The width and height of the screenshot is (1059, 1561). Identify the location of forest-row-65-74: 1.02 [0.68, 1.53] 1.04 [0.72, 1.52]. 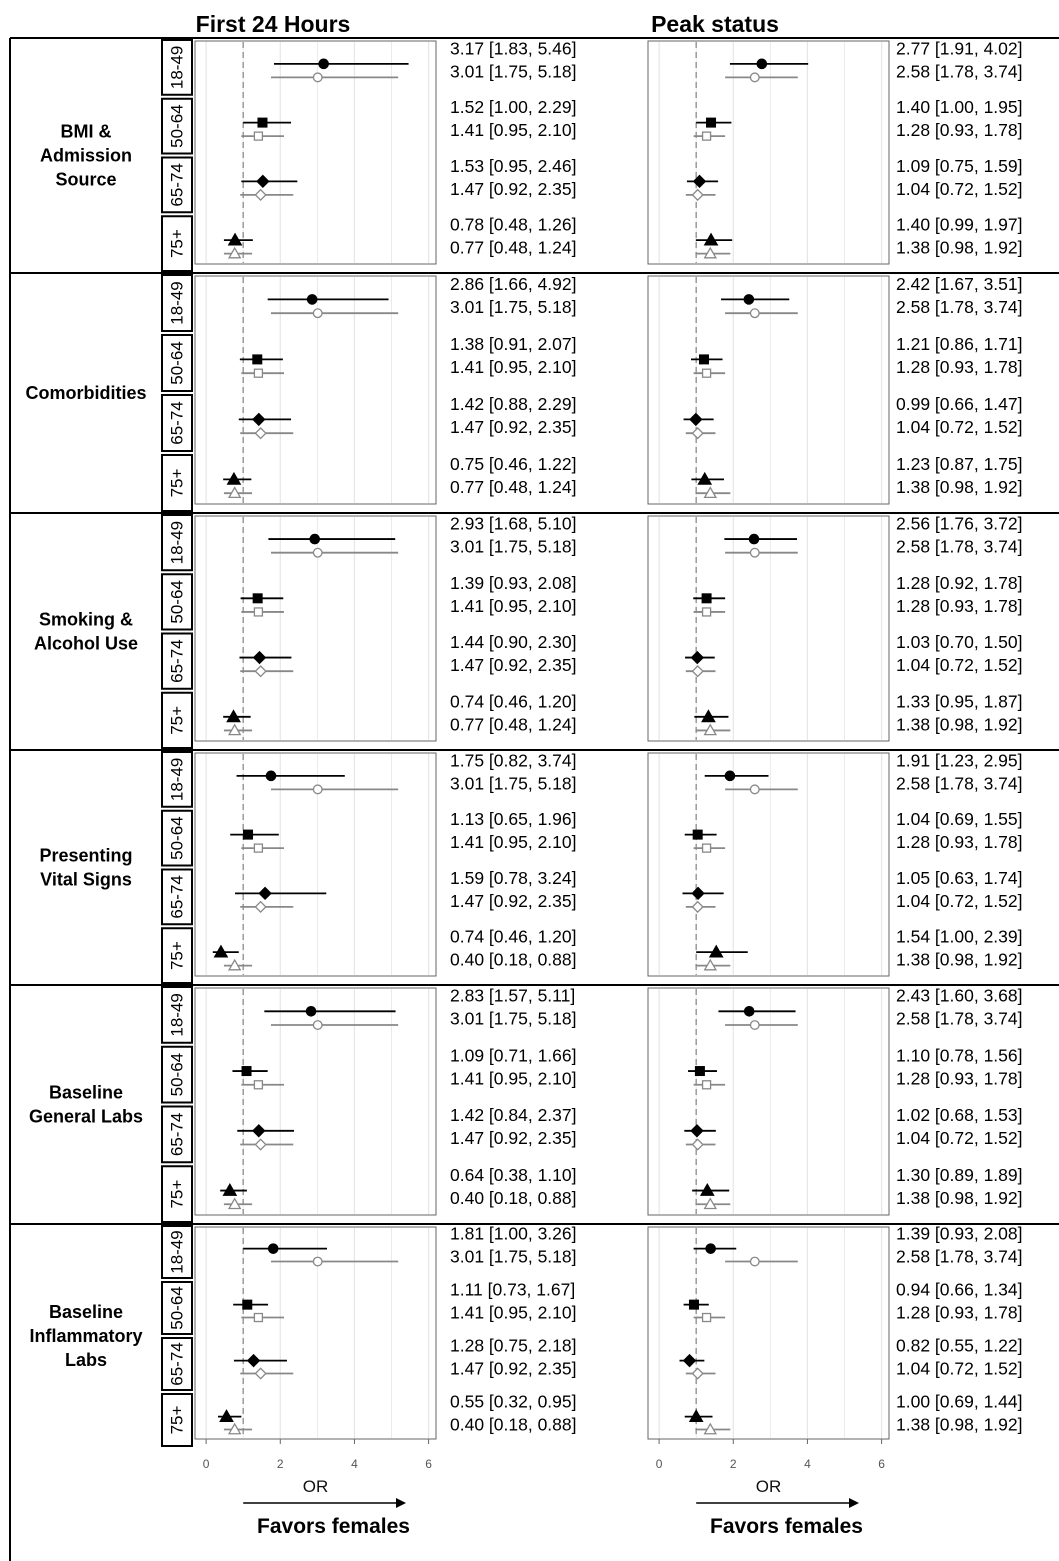
(853, 1128).